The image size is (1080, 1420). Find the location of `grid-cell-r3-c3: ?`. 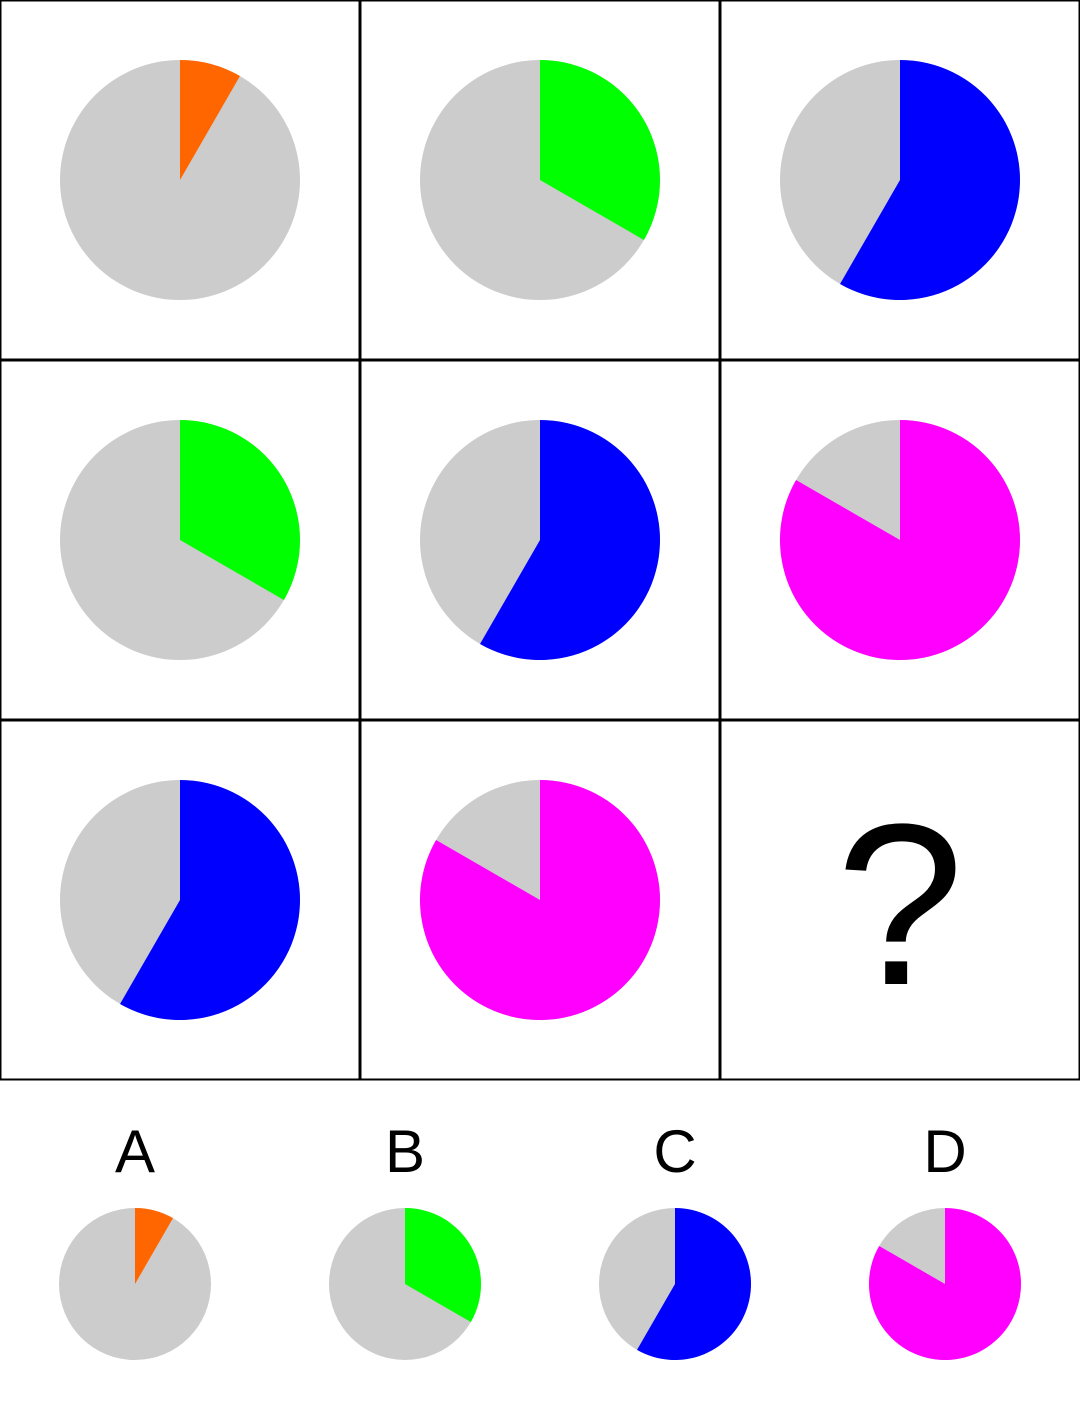

grid-cell-r3-c3: ? is located at coordinates (899, 900).